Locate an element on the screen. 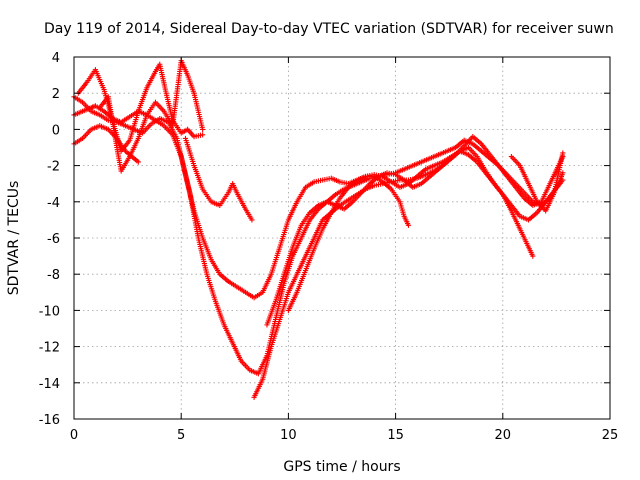 The image size is (640, 480). y-tick-label: -2 is located at coordinates (53, 167).